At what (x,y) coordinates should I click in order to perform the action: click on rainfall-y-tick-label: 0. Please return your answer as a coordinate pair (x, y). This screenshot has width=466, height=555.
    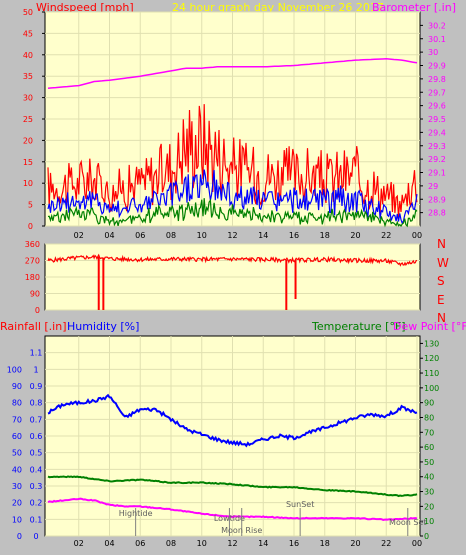
    Looking at the image, I should click on (35, 536).